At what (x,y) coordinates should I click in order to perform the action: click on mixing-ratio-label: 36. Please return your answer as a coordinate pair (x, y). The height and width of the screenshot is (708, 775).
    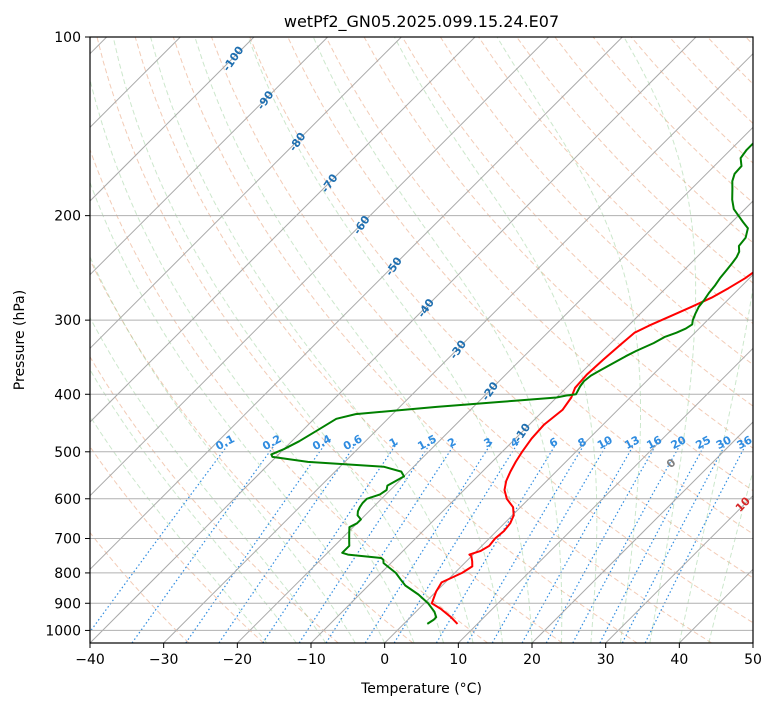
    Looking at the image, I should click on (745, 442).